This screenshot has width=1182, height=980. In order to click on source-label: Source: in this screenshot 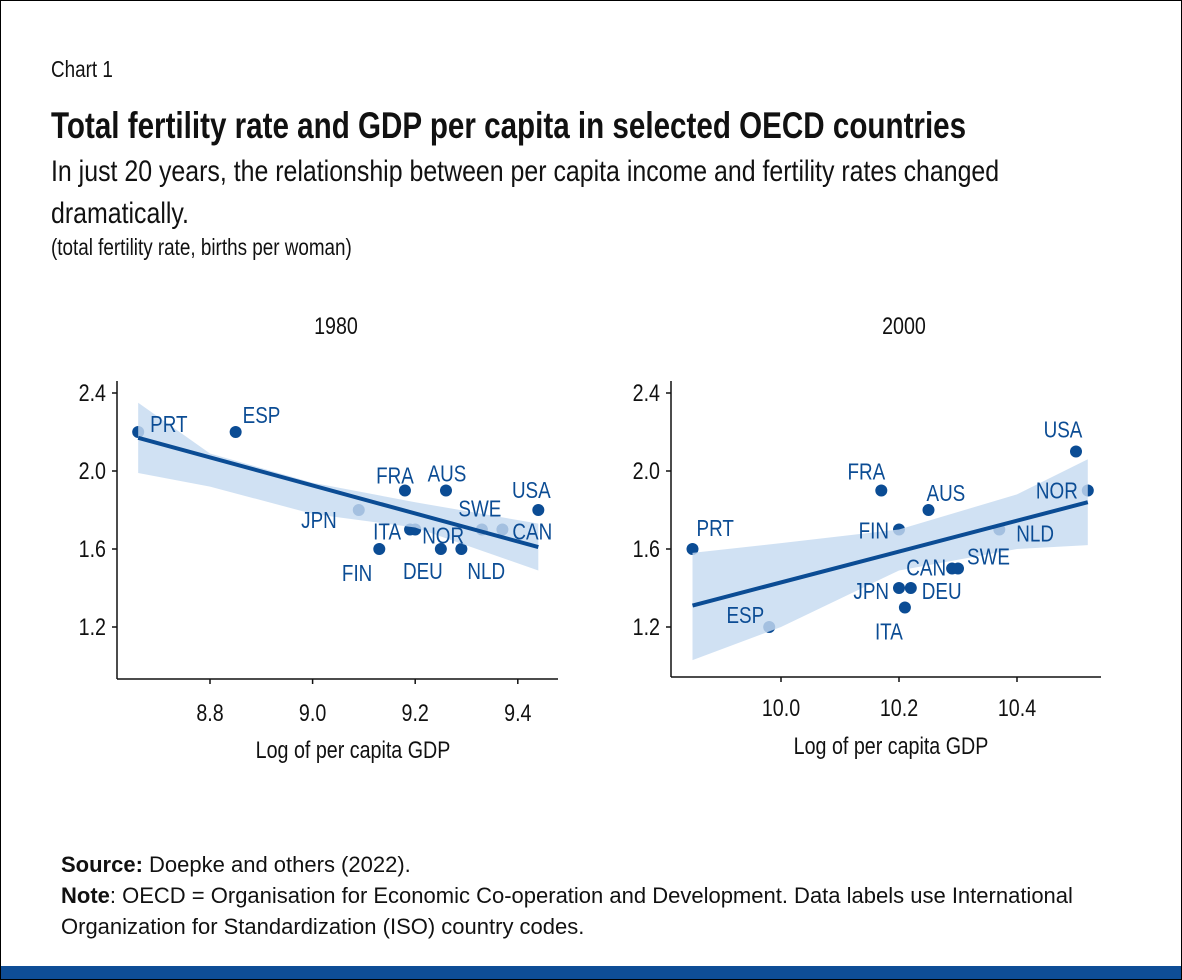, I will do `click(102, 864)`.